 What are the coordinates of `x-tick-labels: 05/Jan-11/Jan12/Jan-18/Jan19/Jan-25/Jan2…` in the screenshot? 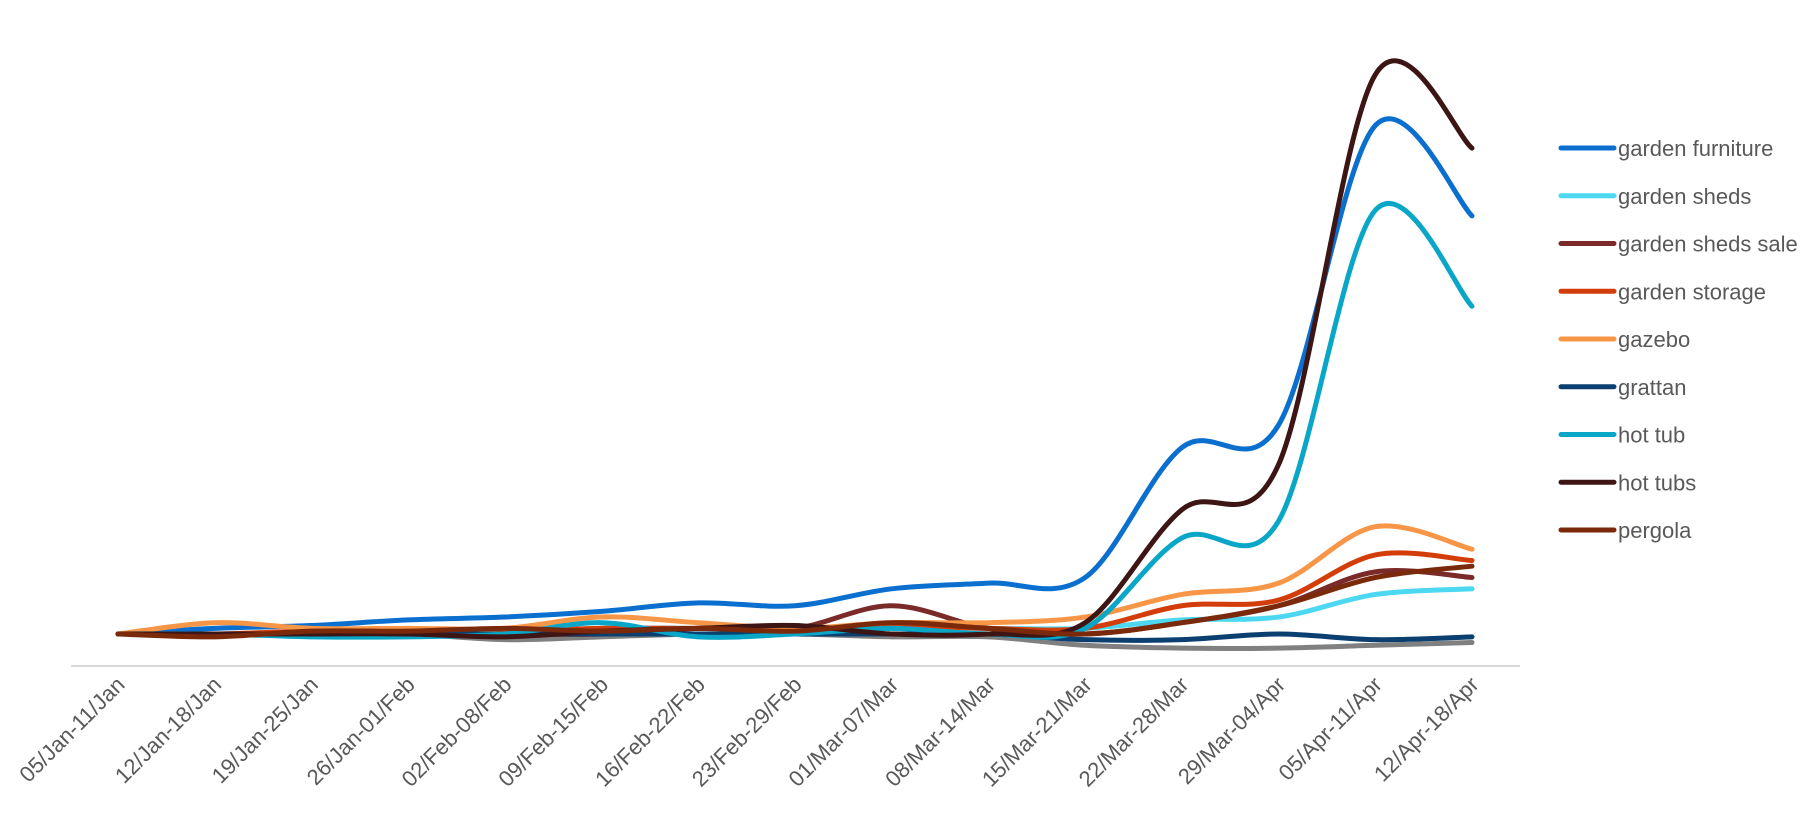 It's located at (748, 732).